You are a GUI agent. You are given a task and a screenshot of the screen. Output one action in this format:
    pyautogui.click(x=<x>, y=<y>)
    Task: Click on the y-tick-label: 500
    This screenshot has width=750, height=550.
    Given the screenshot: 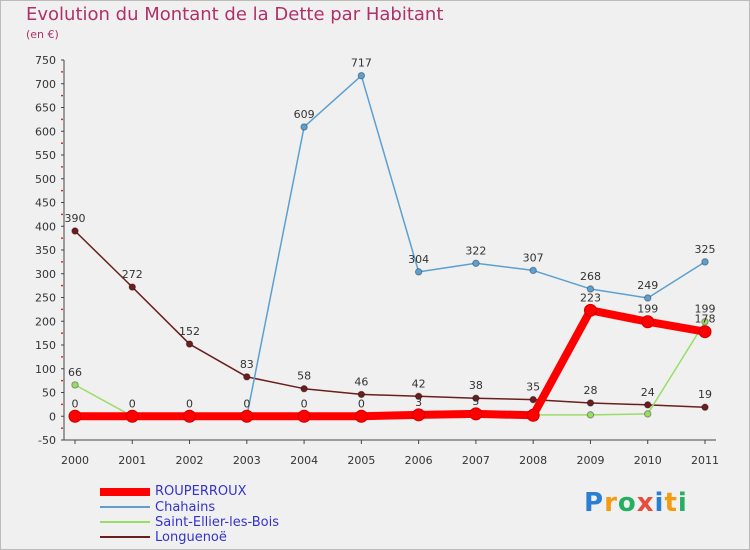 What is the action you would take?
    pyautogui.click(x=45, y=179)
    